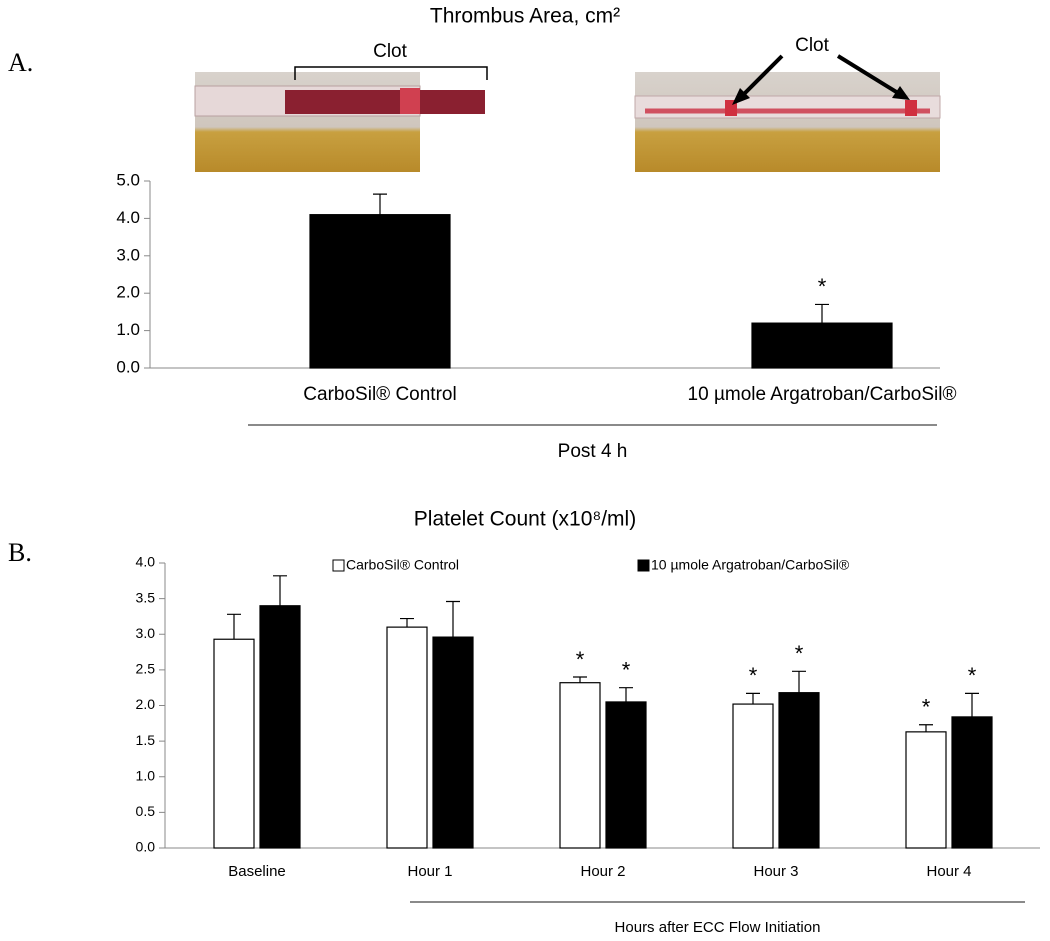 The image size is (1050, 941). What do you see at coordinates (146, 669) in the screenshot?
I see `y-tick-label: 2.5` at bounding box center [146, 669].